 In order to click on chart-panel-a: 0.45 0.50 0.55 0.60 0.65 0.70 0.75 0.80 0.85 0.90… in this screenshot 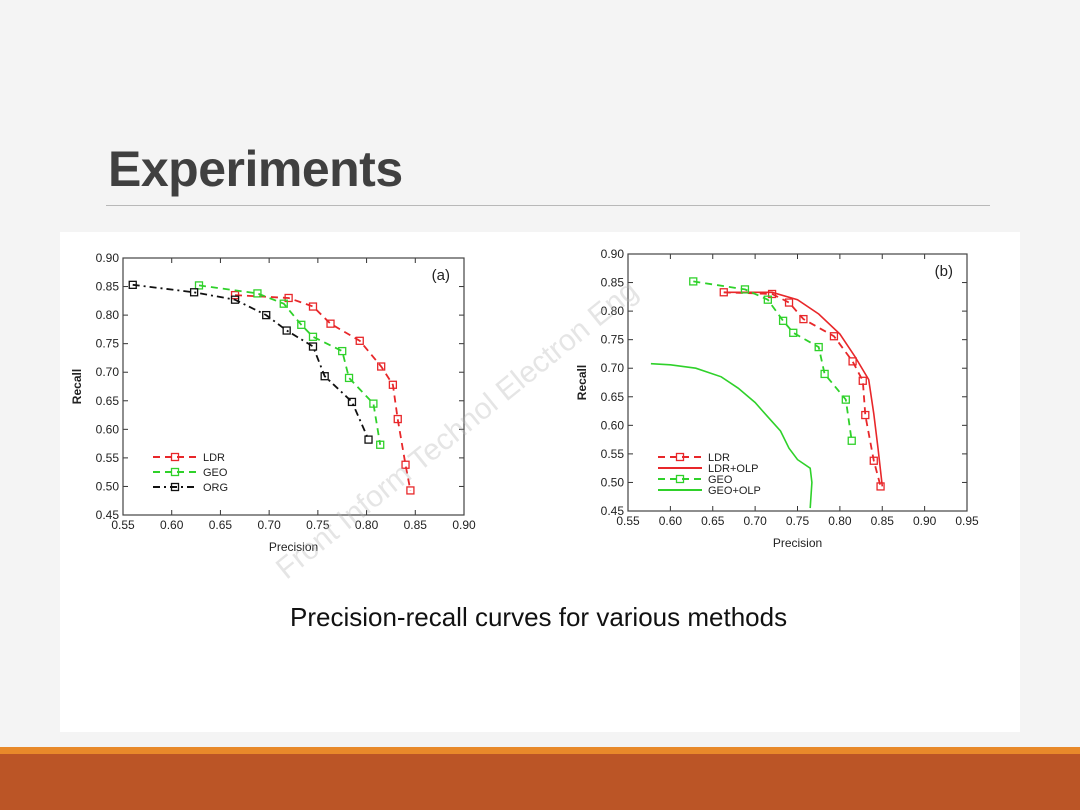, I will do `click(273, 402)`.